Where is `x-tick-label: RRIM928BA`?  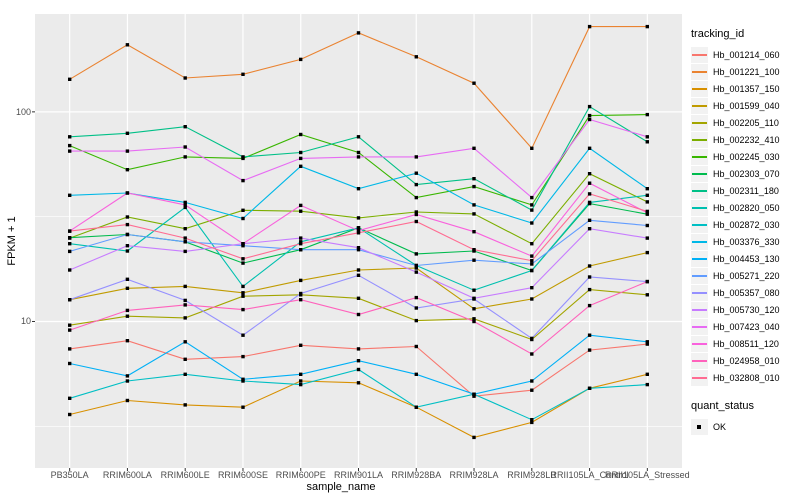
x-tick-label: RRIM928BA is located at coordinates (416, 475).